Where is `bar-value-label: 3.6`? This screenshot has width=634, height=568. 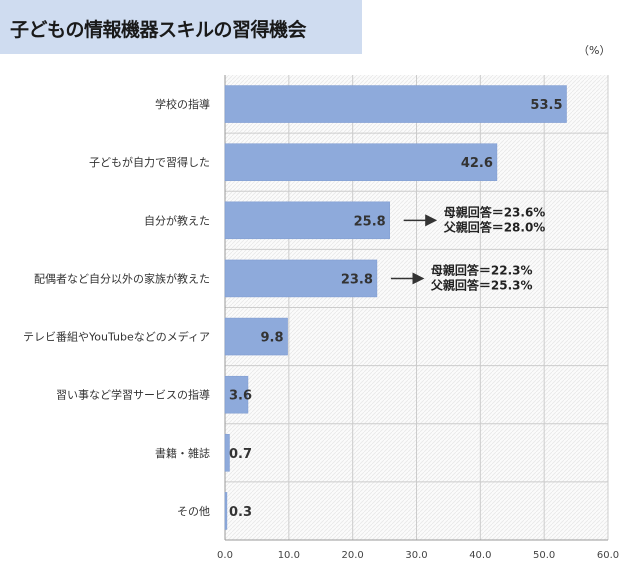
bar-value-label: 3.6 is located at coordinates (240, 396).